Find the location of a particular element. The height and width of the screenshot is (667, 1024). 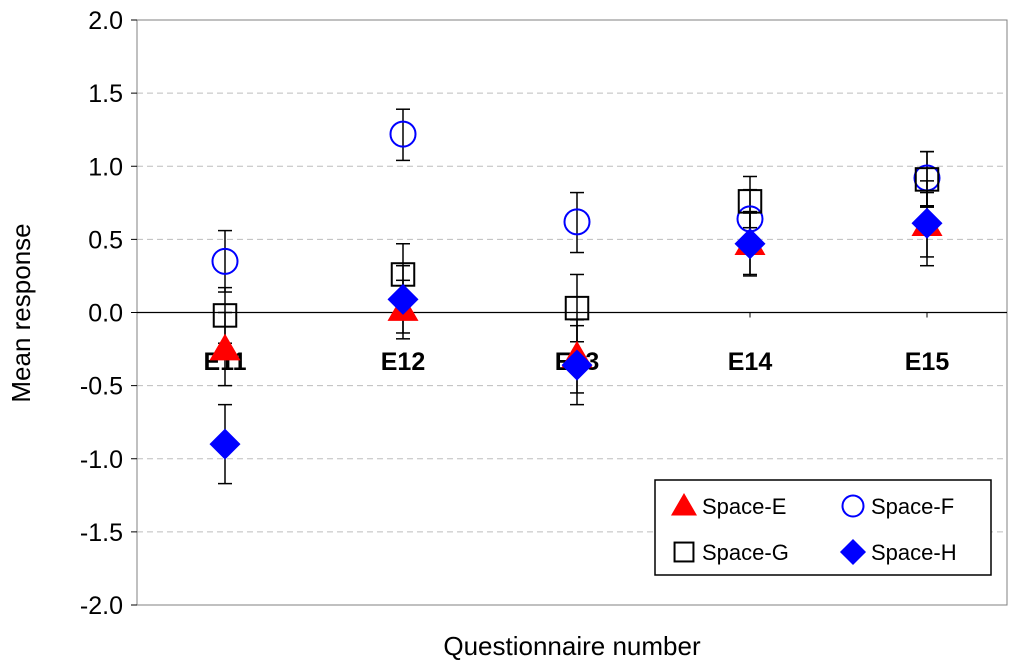

y-tick-label: -1.5 is located at coordinates (101, 533).